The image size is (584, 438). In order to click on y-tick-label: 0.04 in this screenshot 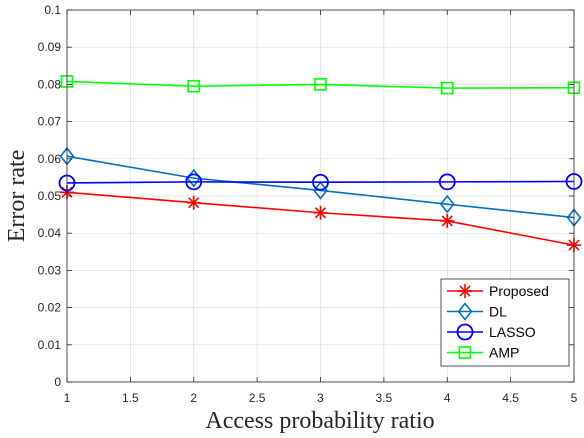, I will do `click(50, 233)`.